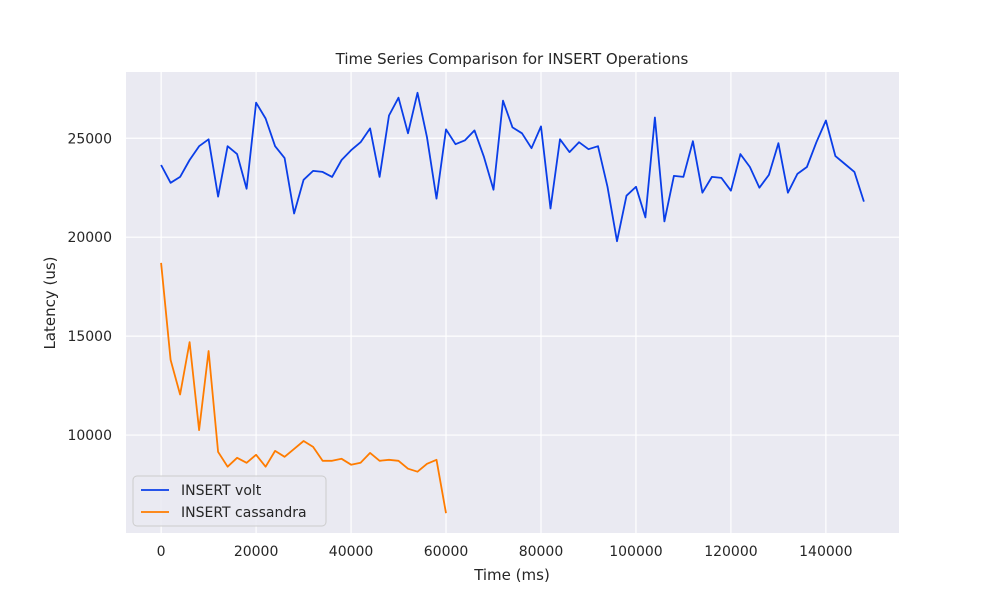 The height and width of the screenshot is (600, 1000). Describe the element at coordinates (351, 552) in the screenshot. I see `x-tick-label: 40000` at that location.